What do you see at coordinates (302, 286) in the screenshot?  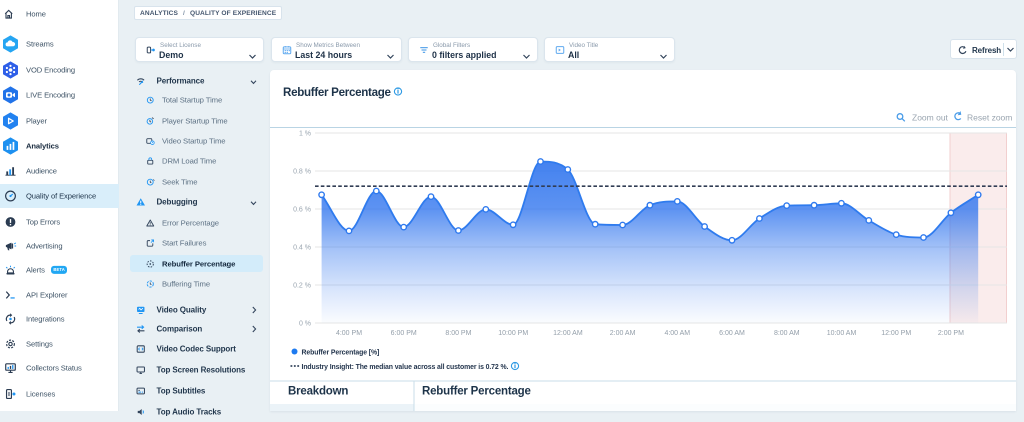 I see `svg-text: 0.2 %` at bounding box center [302, 286].